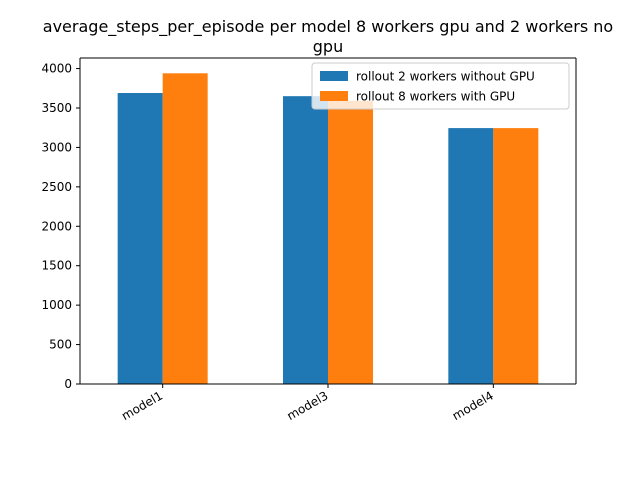 This screenshot has width=640, height=480. I want to click on y-tick-label-0: 0, so click(68, 384).